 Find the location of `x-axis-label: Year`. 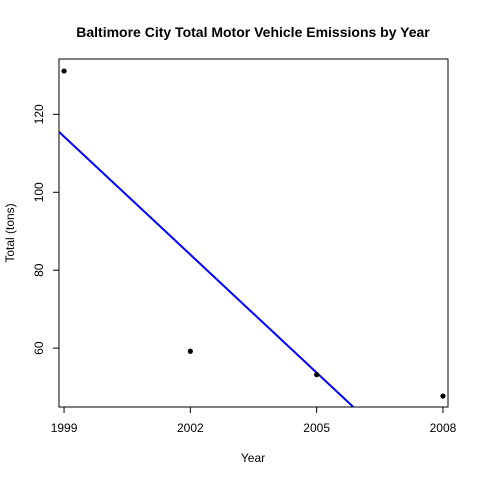

x-axis-label: Year is located at coordinates (253, 458).